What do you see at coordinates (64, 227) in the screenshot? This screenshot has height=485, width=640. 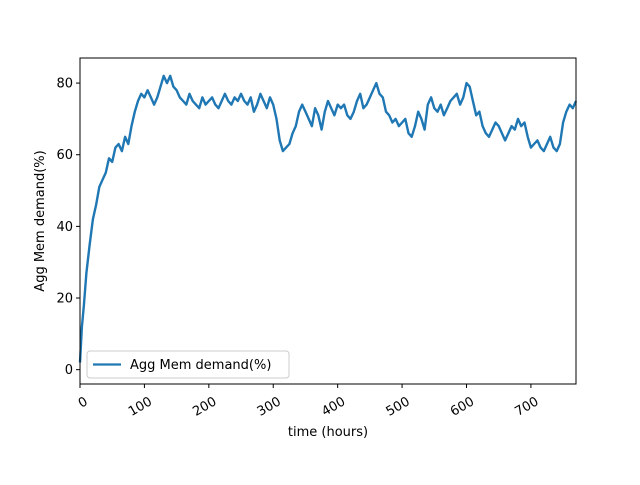 I see `y-tick-label: 40` at bounding box center [64, 227].